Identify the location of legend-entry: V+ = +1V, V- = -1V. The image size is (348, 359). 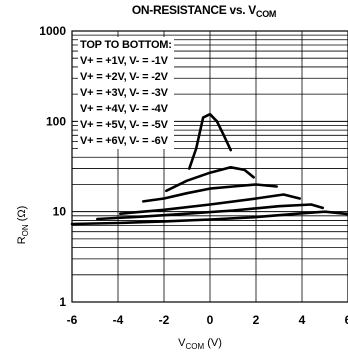
(124, 61).